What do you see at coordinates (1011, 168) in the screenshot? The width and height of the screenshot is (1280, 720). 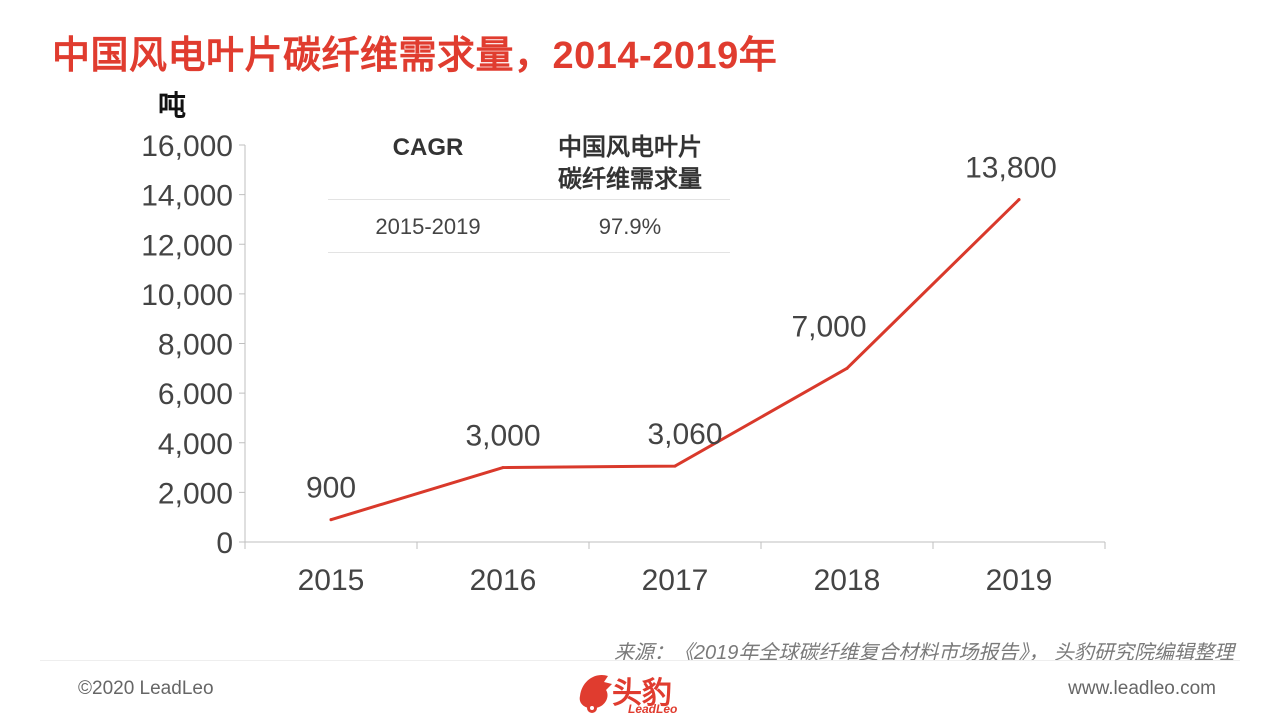 I see `data-label: 13,800` at bounding box center [1011, 168].